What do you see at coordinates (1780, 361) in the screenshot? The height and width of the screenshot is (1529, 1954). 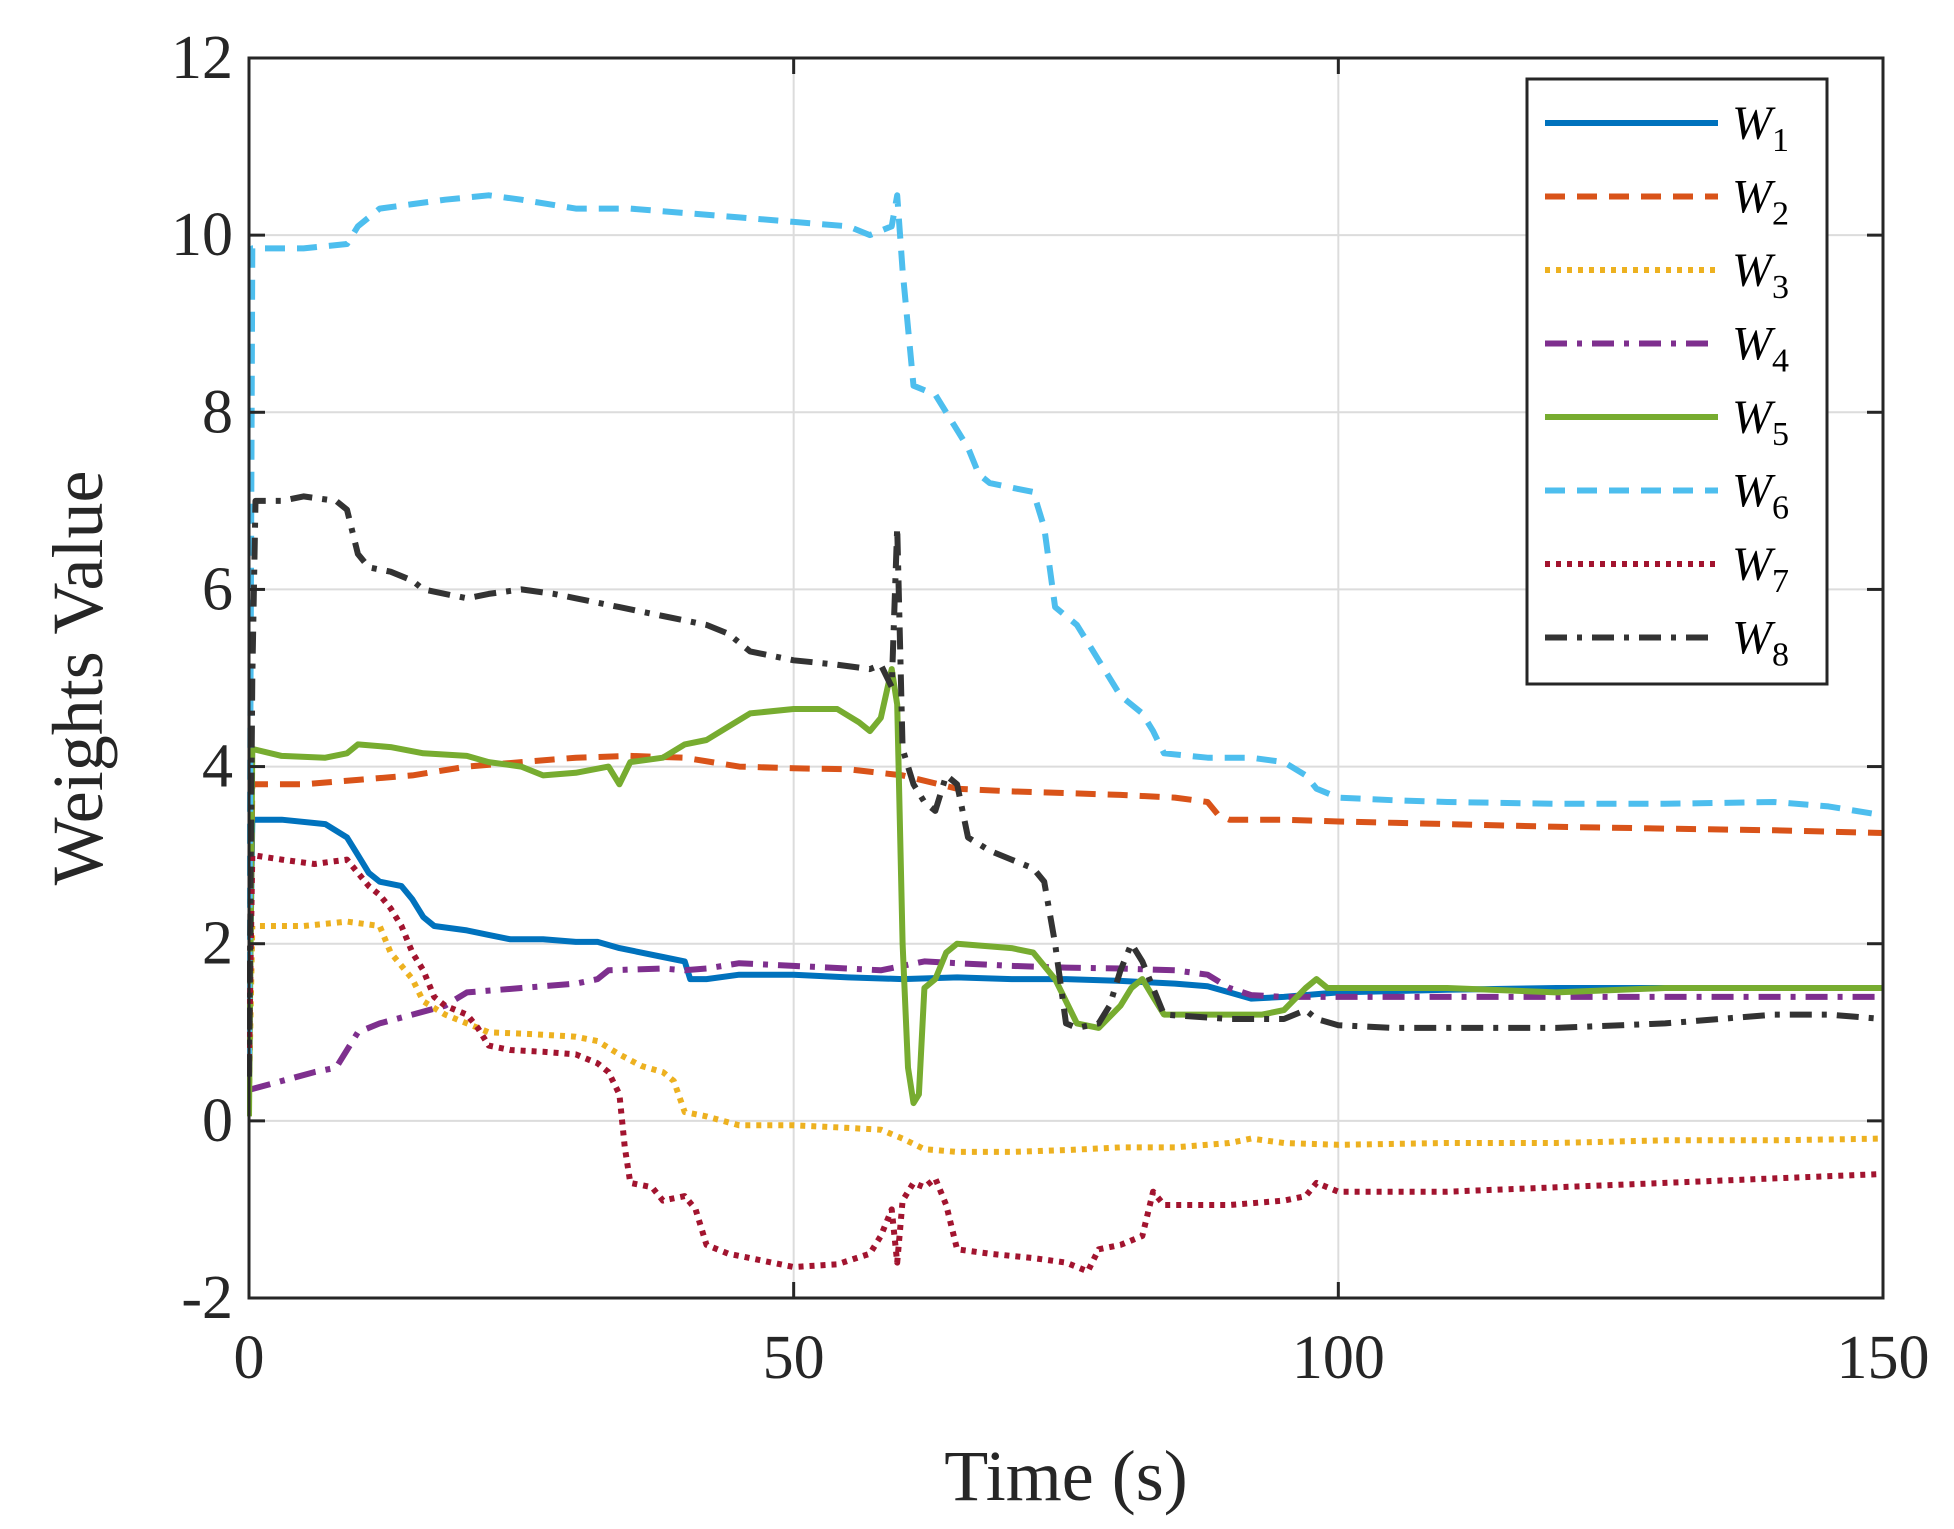 I see `legend-subscript: 4` at bounding box center [1780, 361].